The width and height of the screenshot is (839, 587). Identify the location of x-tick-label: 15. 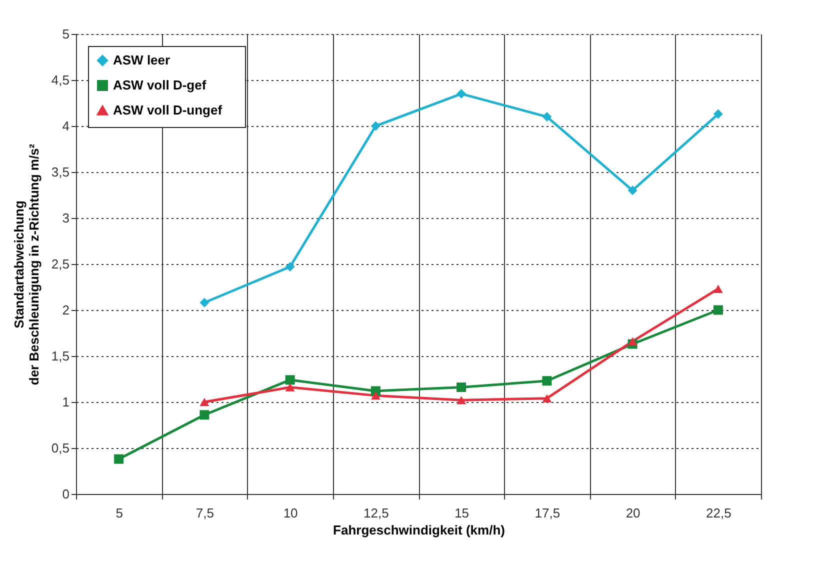
(462, 513).